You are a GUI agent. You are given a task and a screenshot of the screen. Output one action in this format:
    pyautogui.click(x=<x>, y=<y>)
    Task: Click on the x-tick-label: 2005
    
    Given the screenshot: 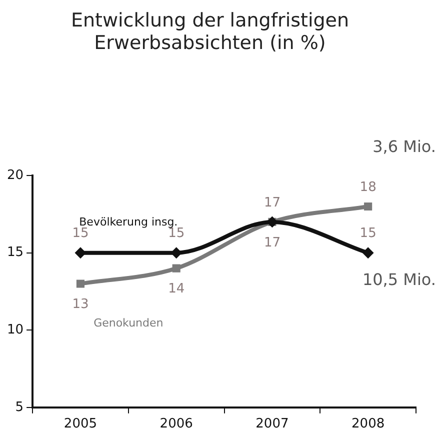 What is the action you would take?
    pyautogui.click(x=81, y=424)
    